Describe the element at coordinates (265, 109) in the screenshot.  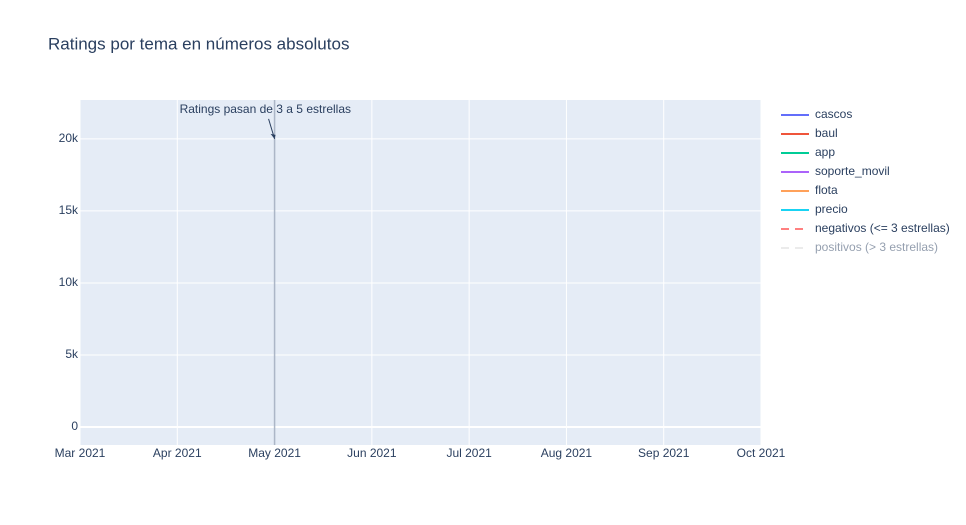
I see `annotation: Ratings pasan de 3 a 5 estrellas` at that location.